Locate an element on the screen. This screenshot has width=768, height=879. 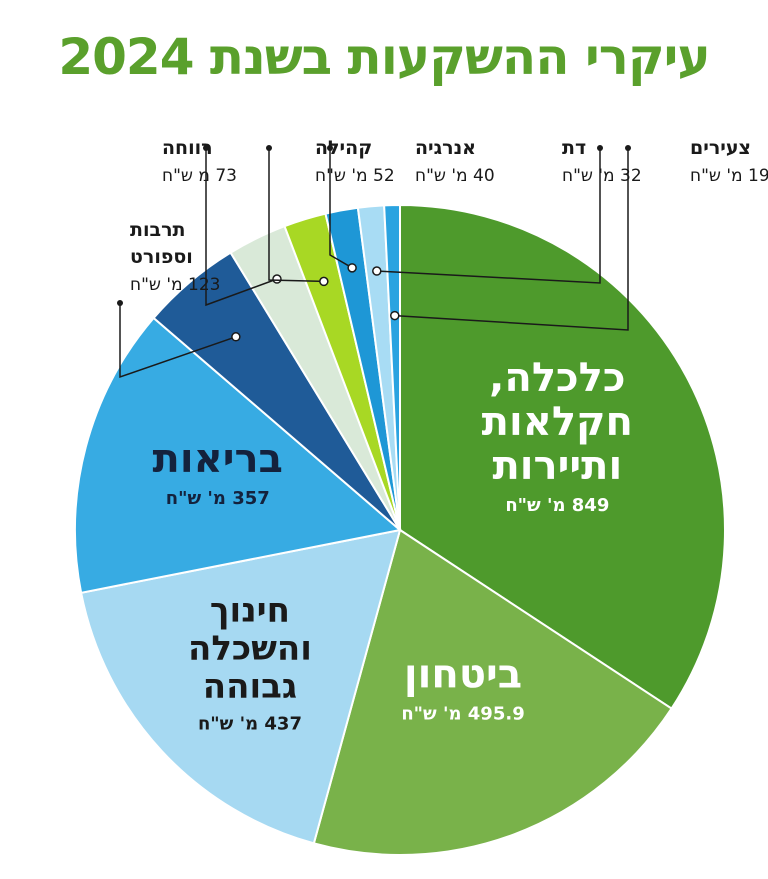
slice-value-label: 849 מ' ש"ח is located at coordinates (557, 505).